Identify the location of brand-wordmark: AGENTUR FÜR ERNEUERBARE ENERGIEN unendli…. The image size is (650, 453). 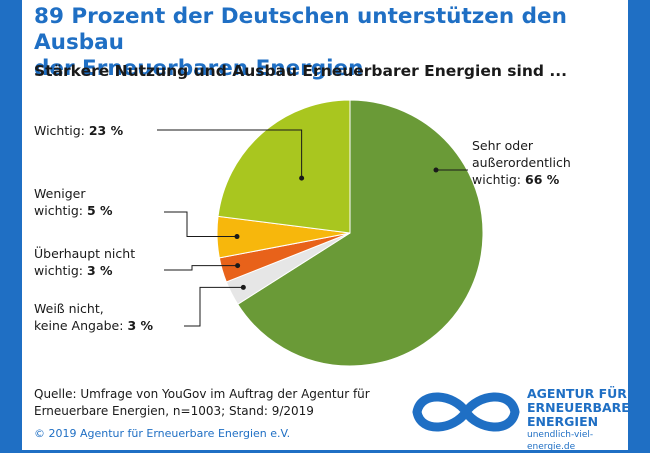
(578, 419).